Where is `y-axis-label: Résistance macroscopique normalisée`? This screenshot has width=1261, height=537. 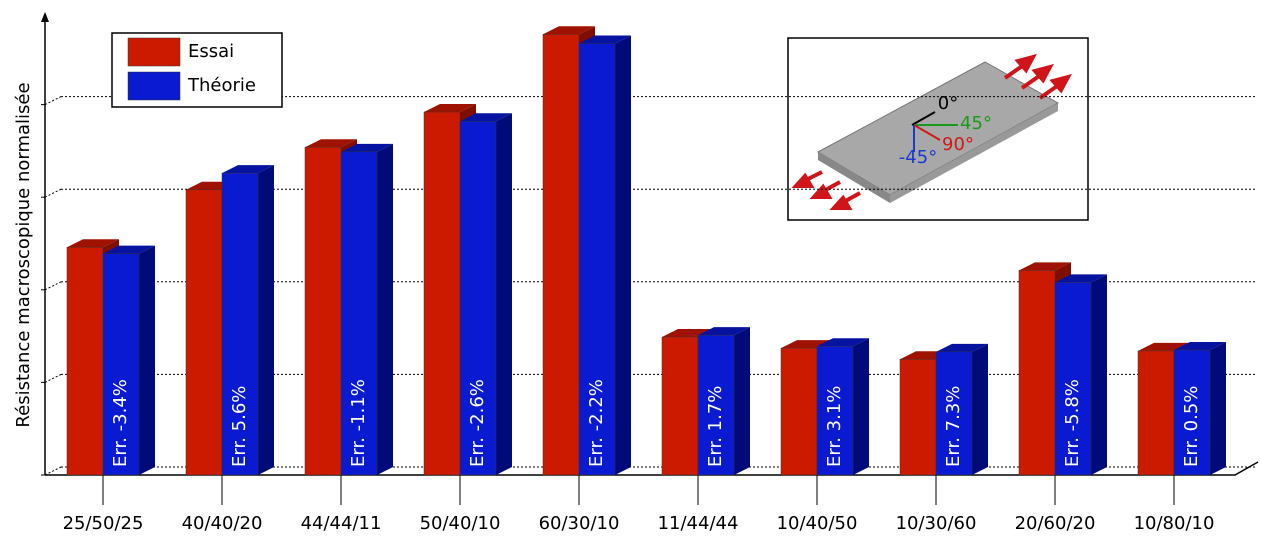 y-axis-label: Résistance macroscopique normalisée is located at coordinates (23, 254).